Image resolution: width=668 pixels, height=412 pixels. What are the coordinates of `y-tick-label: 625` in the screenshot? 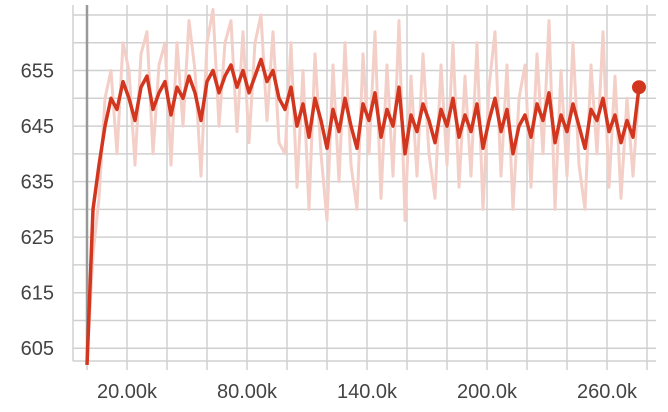 It's located at (37, 238).